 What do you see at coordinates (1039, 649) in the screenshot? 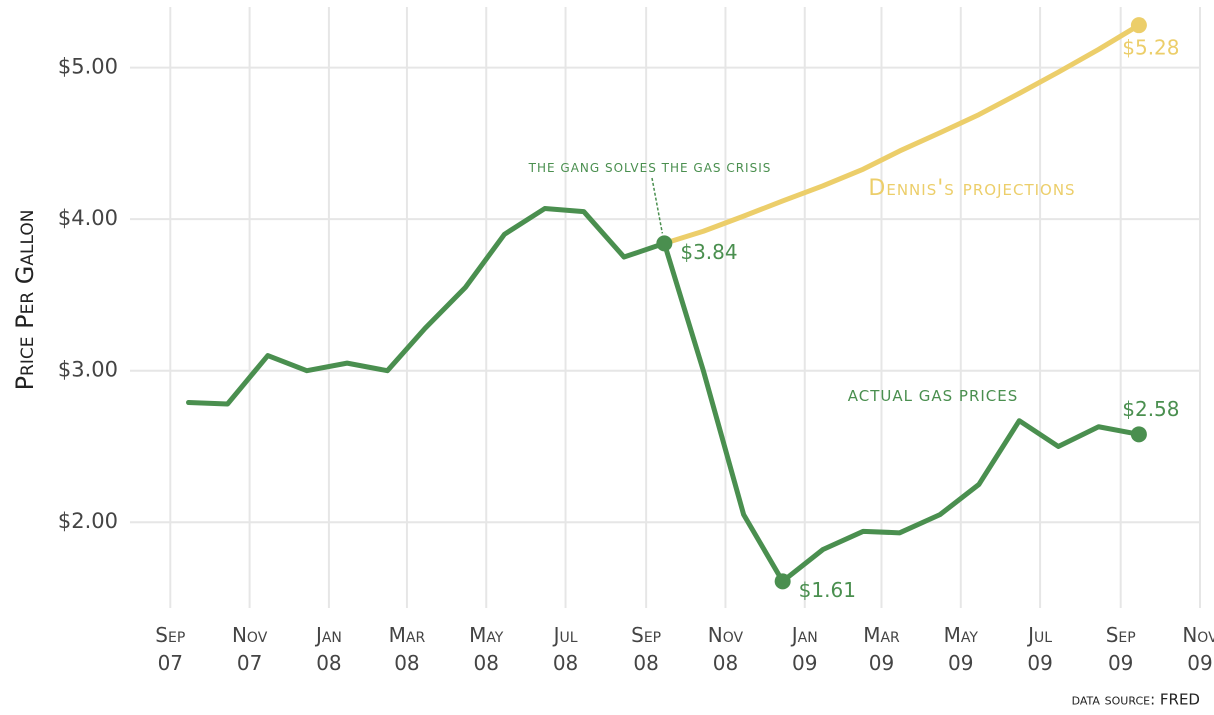
I see `x-tick-label: Jul 09` at bounding box center [1039, 649].